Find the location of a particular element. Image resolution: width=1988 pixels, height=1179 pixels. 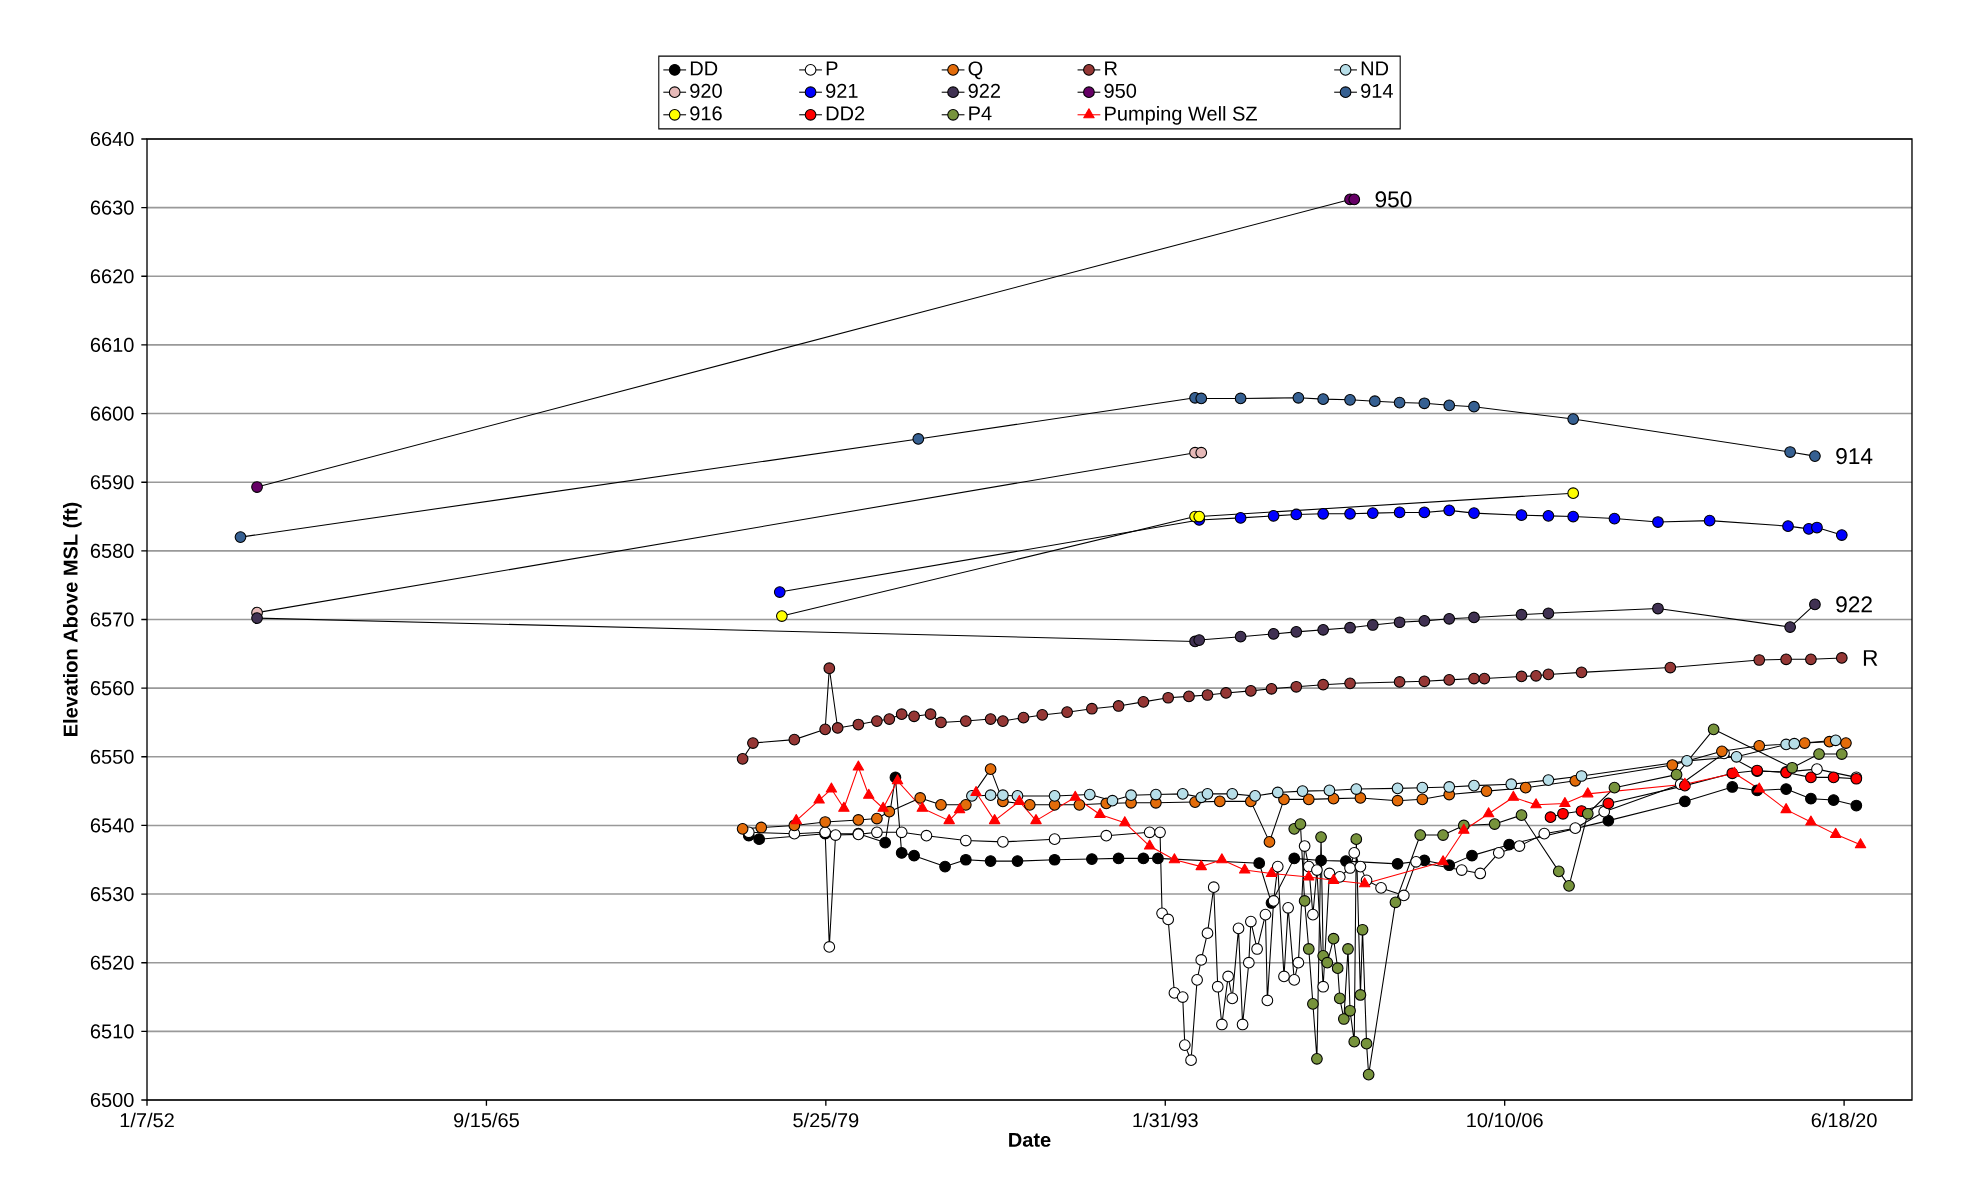

y-tick-label: 6590 is located at coordinates (112, 482).